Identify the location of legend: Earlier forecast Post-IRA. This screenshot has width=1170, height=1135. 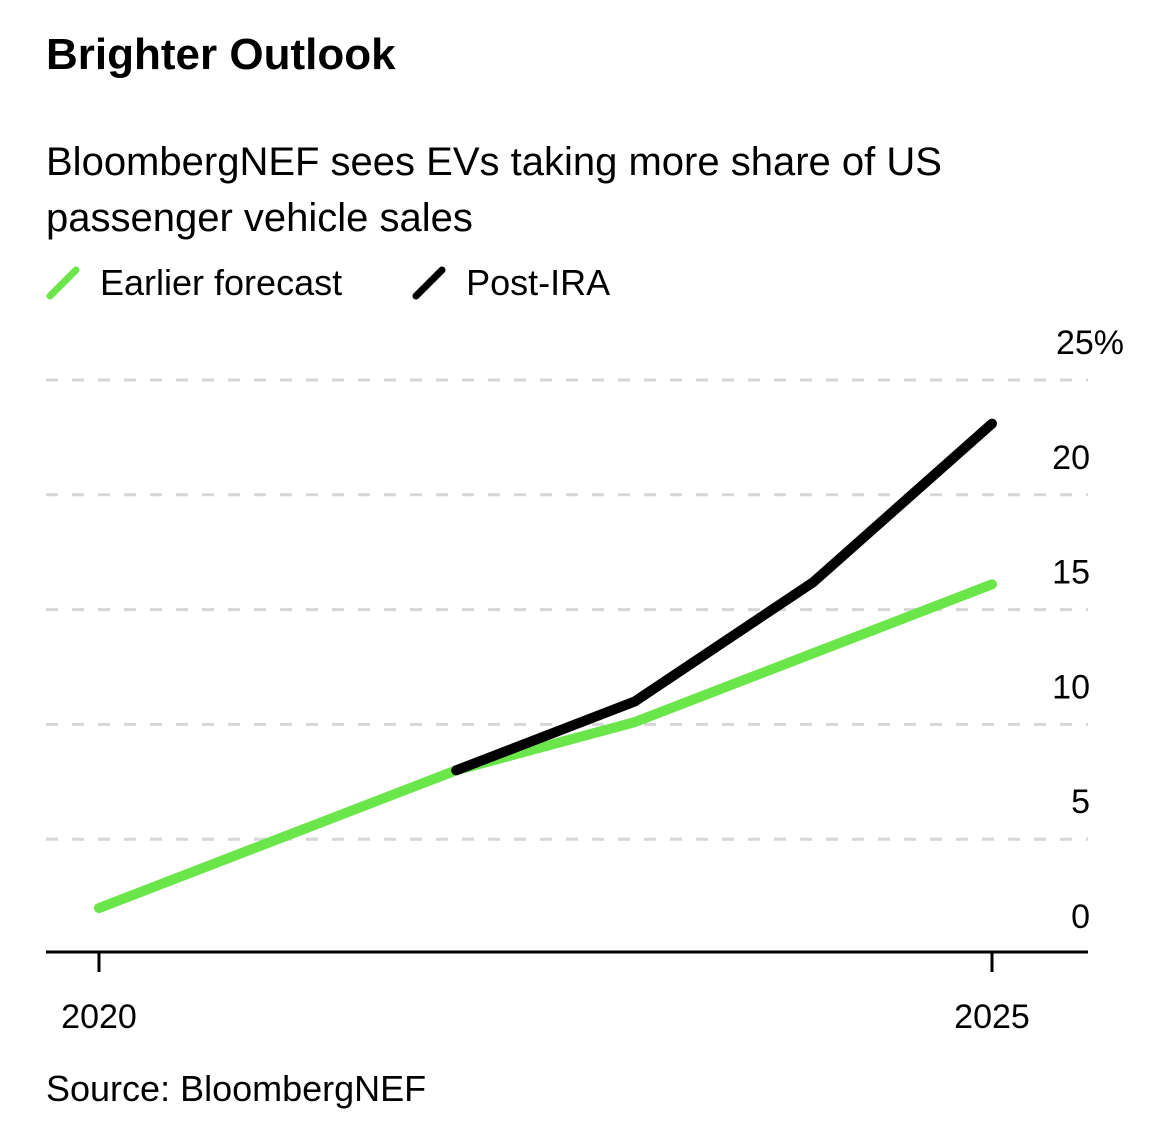
(363, 283).